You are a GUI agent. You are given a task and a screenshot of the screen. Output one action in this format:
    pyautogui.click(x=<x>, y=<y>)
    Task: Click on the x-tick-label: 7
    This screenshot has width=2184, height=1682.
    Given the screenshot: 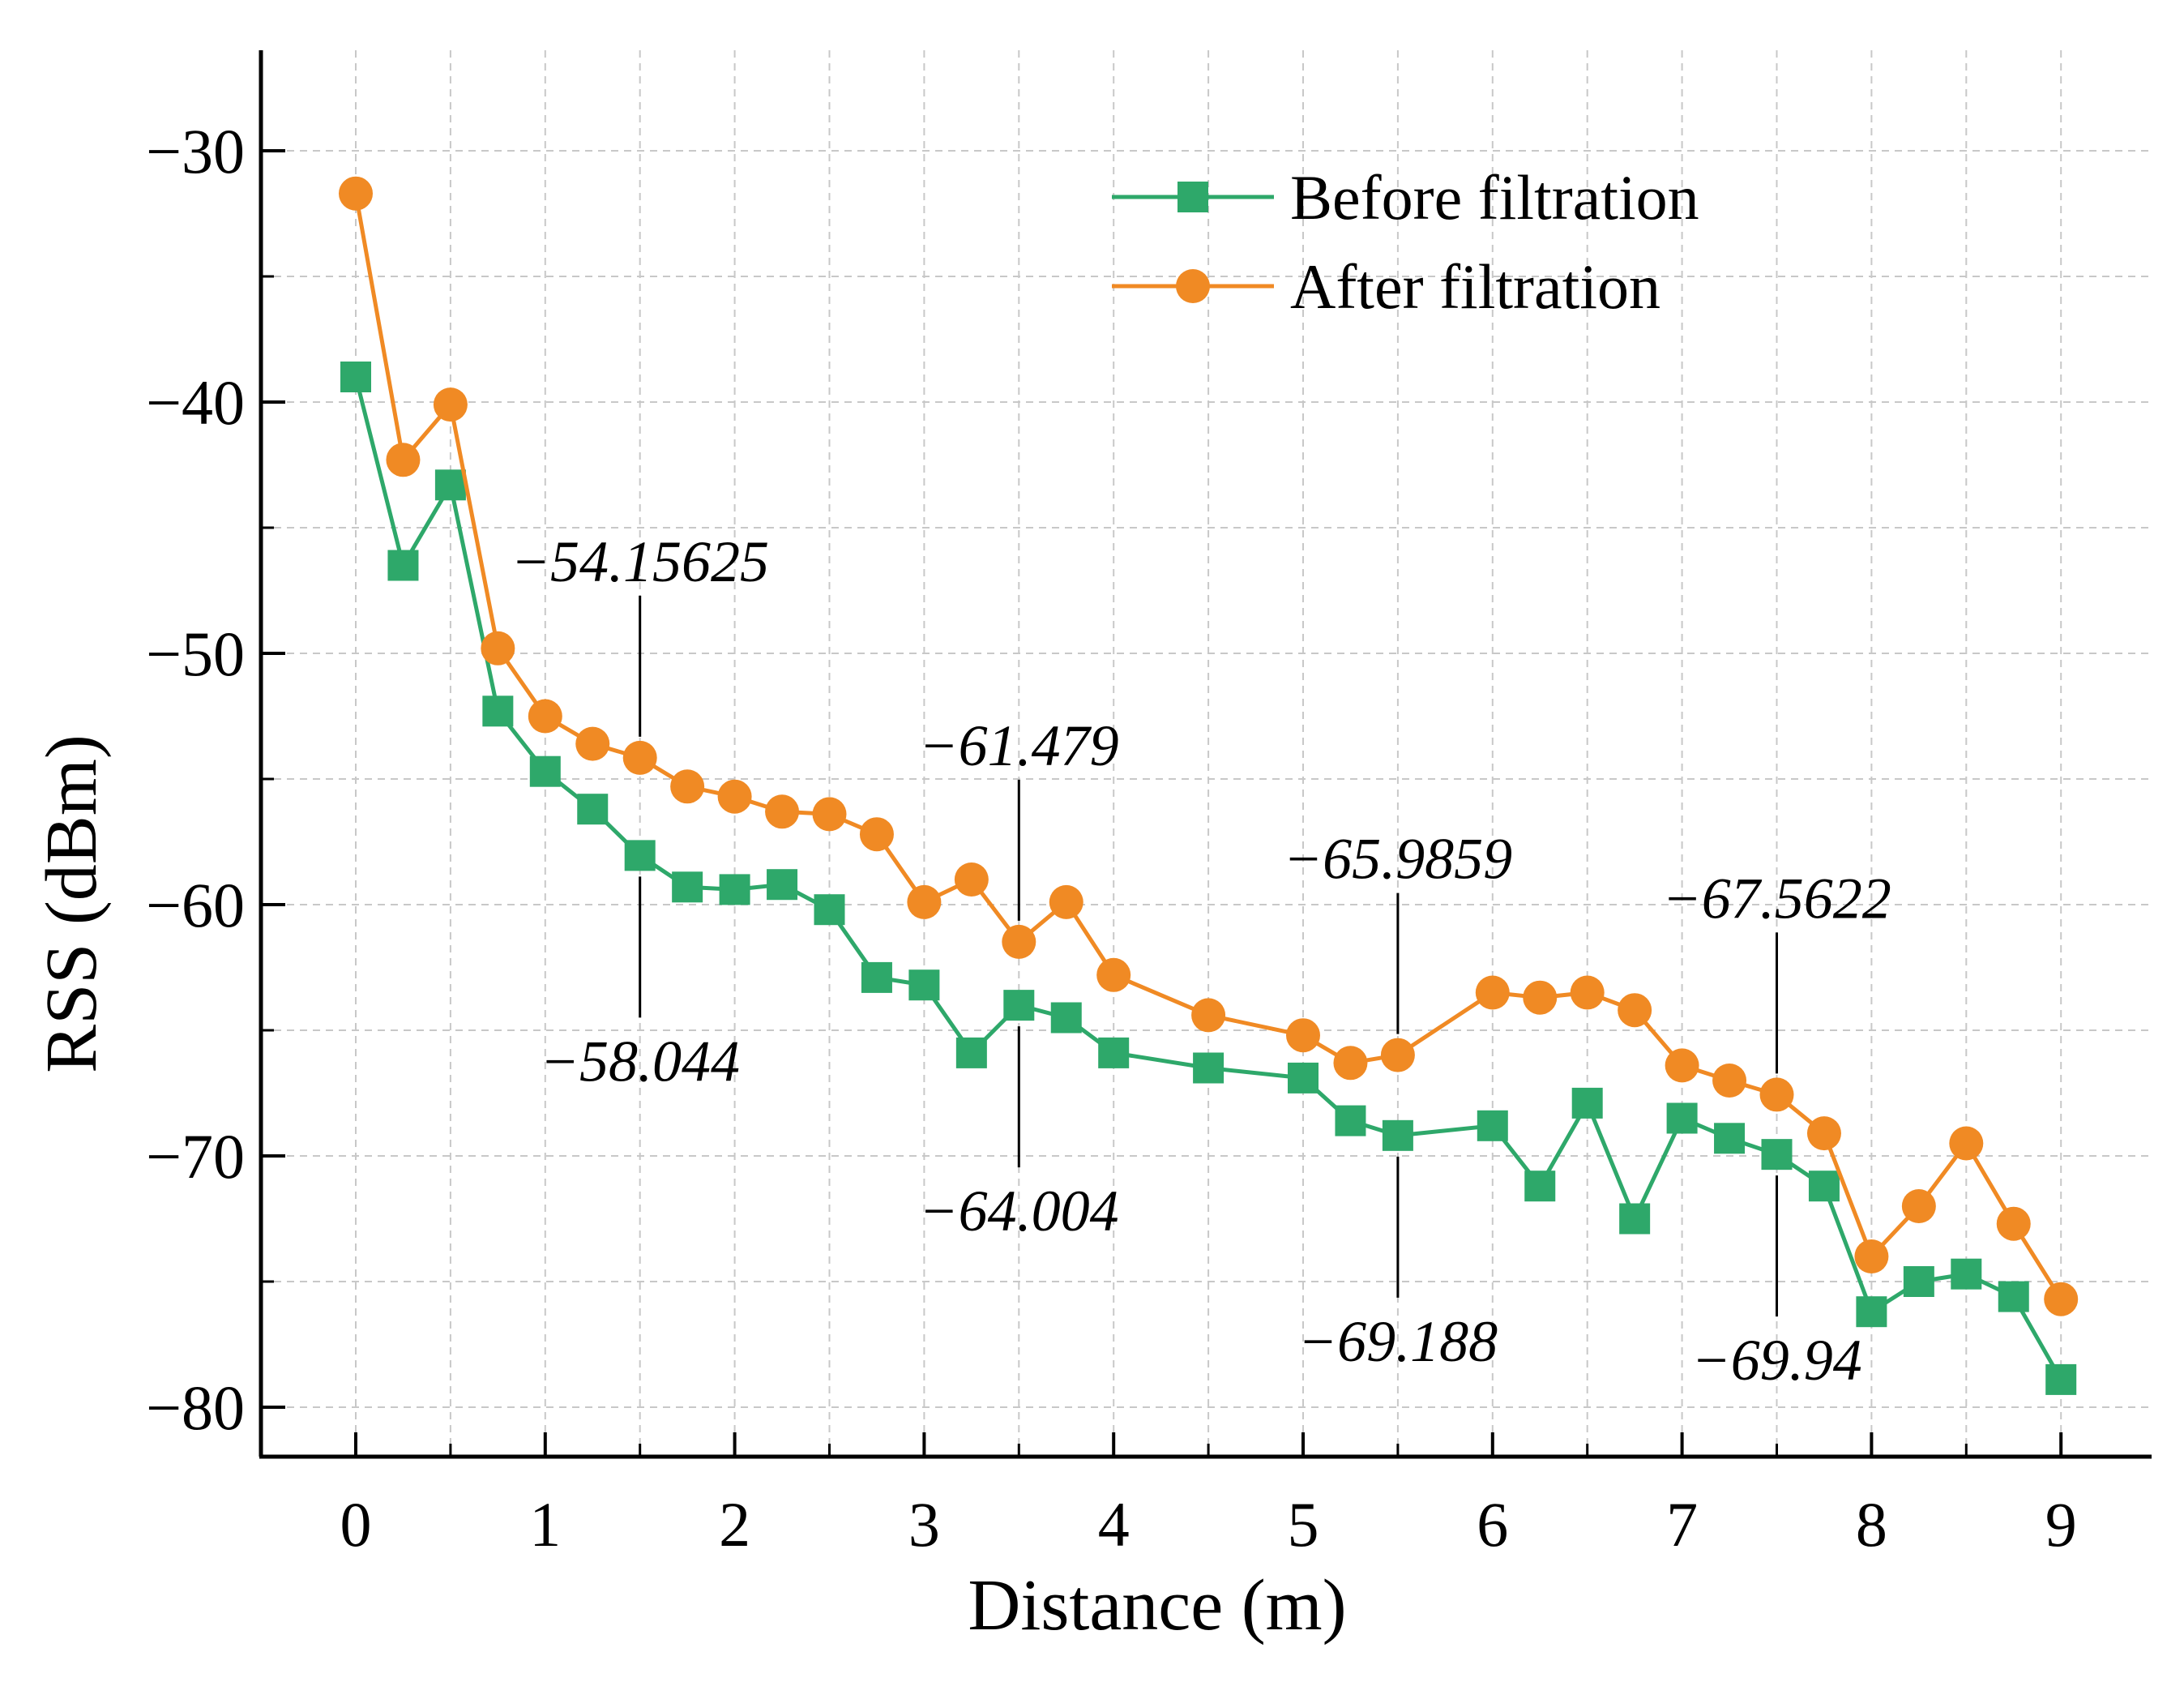 What is the action you would take?
    pyautogui.click(x=1682, y=1524)
    